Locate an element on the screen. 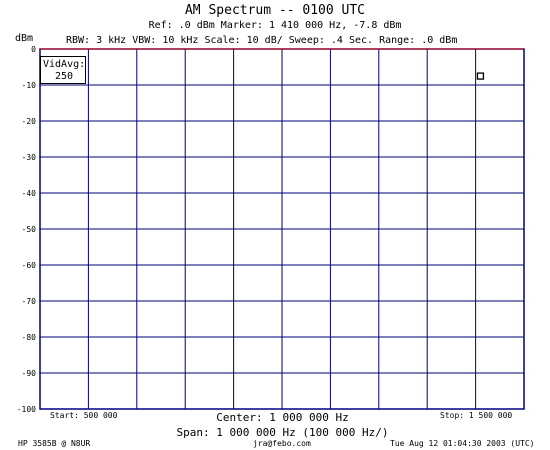 The image size is (550, 450). y-tick-label: -100 is located at coordinates (26, 409).